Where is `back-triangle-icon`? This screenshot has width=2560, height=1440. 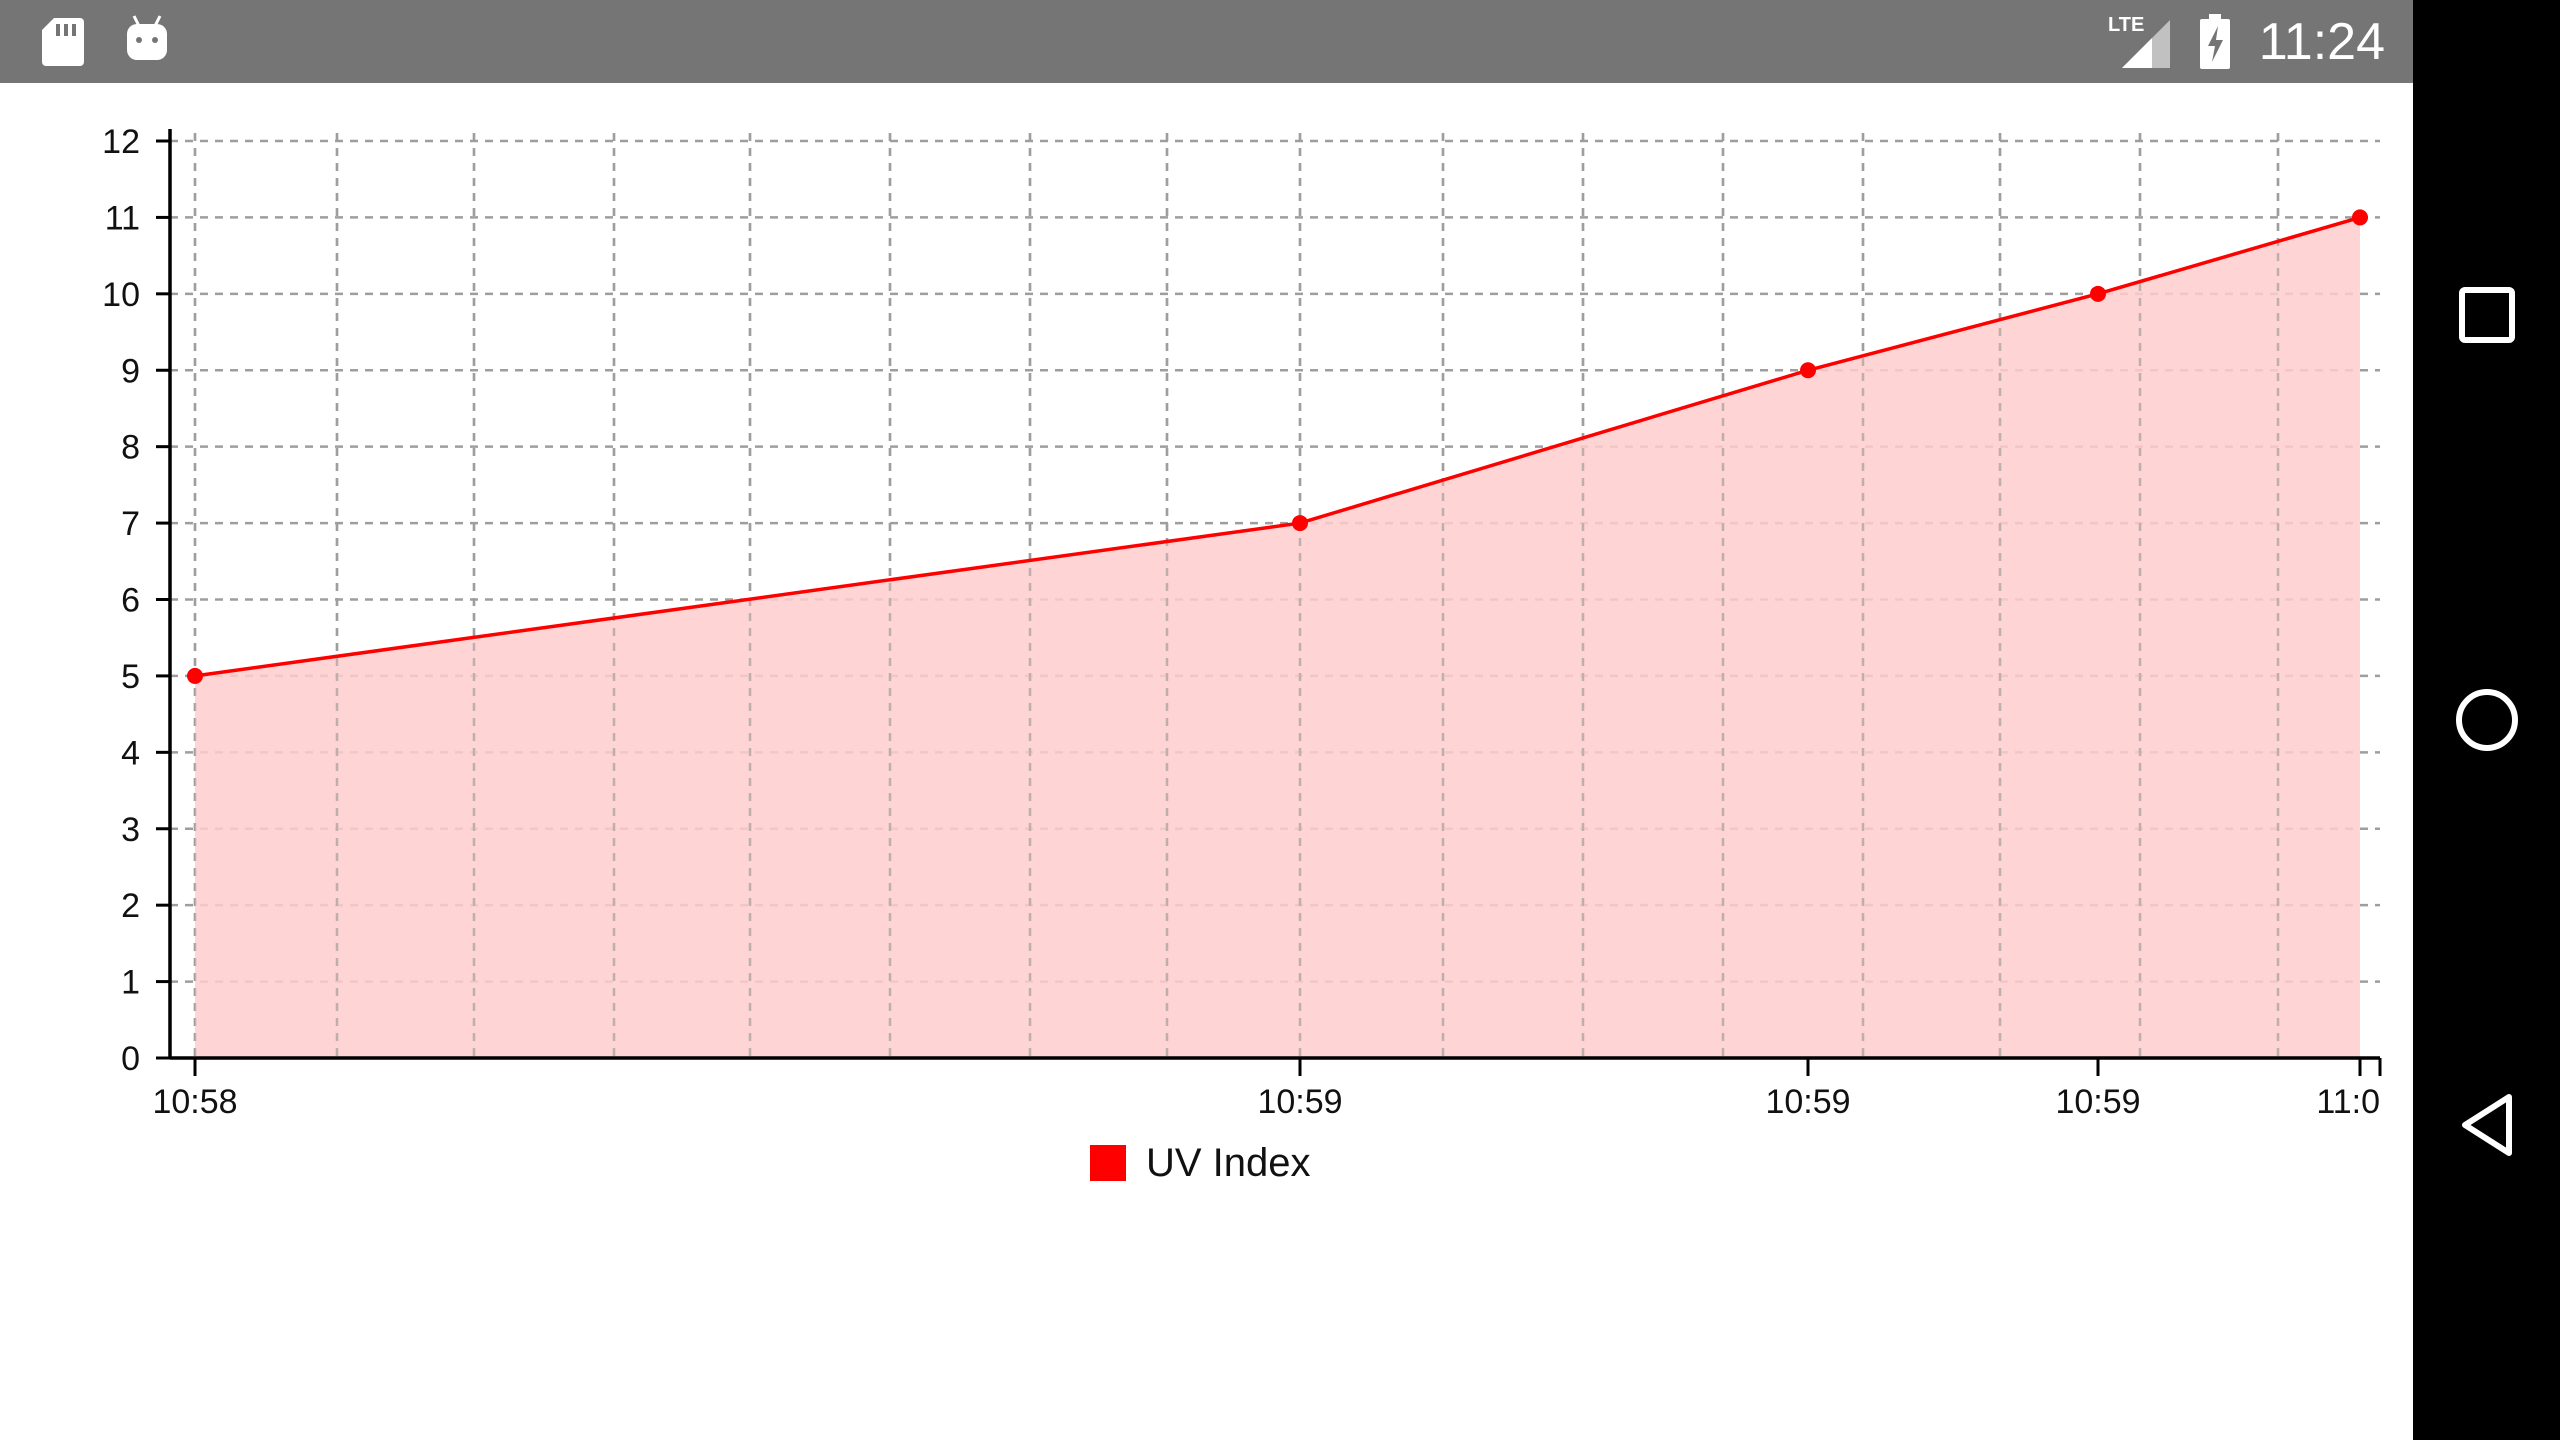
back-triangle-icon is located at coordinates (2486, 1125).